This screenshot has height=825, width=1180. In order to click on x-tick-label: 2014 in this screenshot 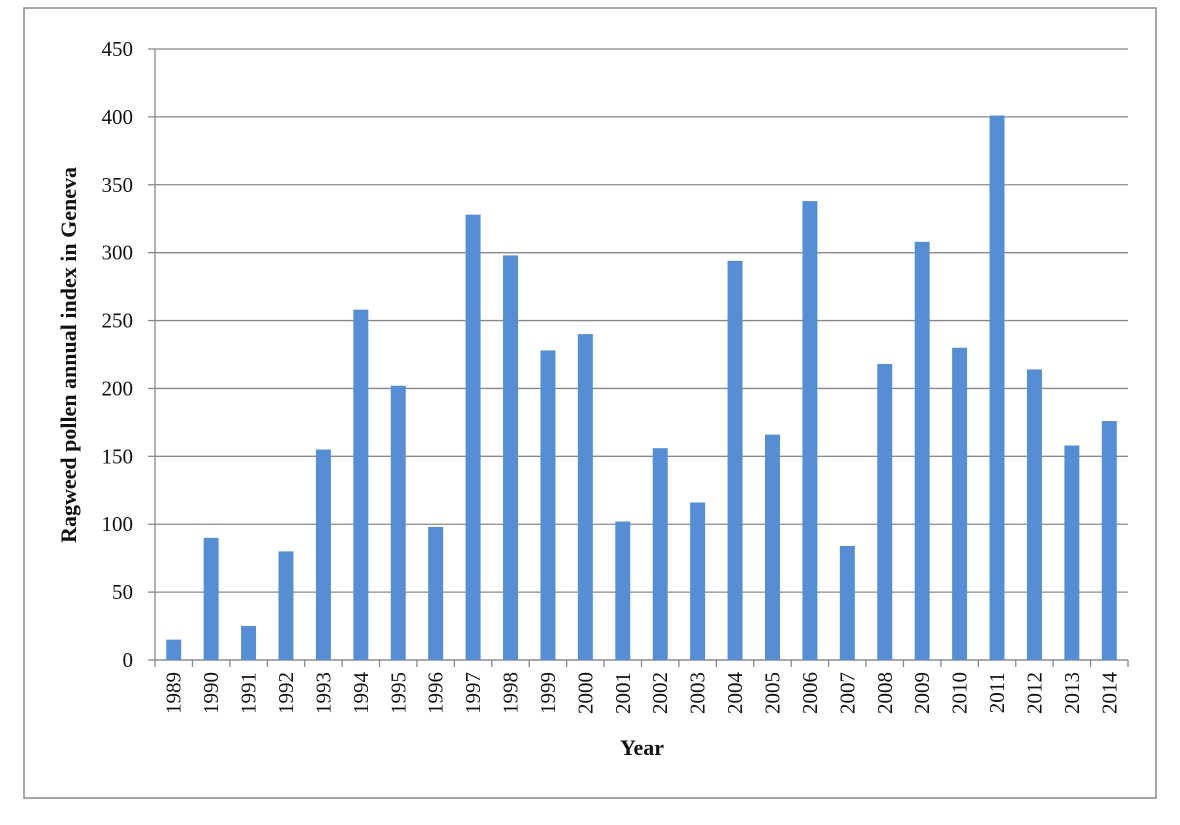, I will do `click(1109, 693)`.